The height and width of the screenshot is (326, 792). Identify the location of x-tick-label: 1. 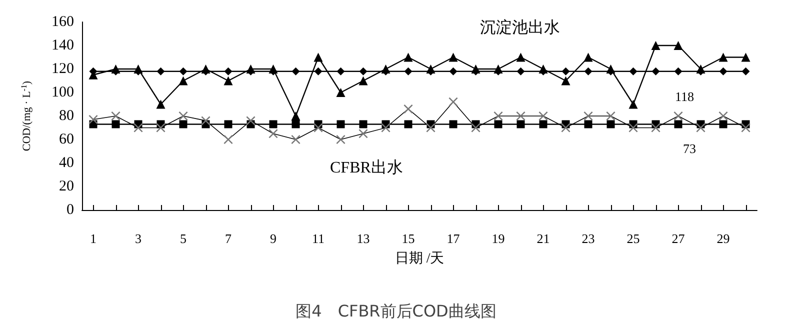
(93, 238).